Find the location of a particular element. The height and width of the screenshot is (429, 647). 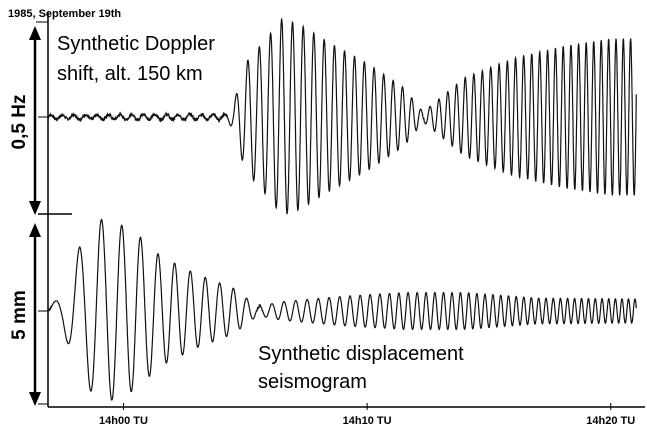

x-axis-ticks: 14h00 TU 14h10 TU 14h20 TU is located at coordinates (367, 415).